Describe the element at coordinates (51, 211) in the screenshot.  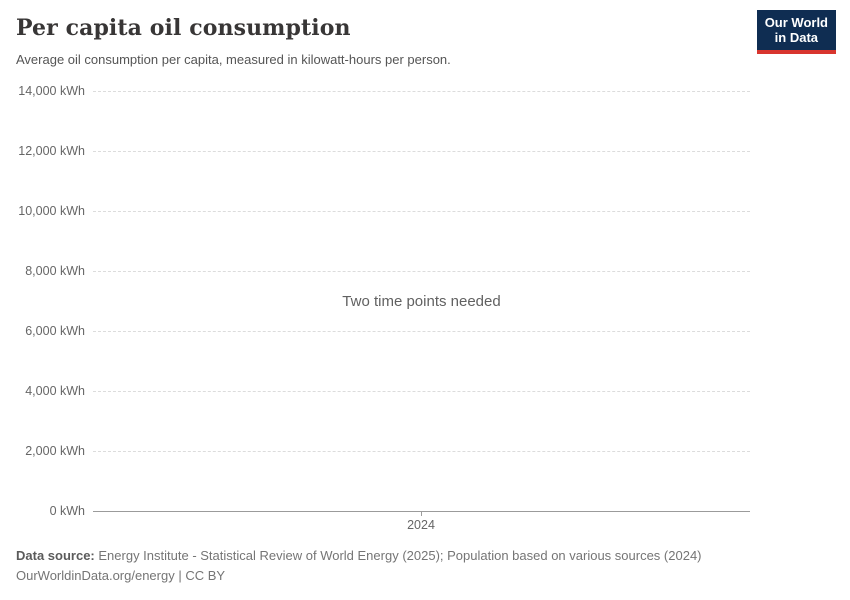
I see `y-axis-tick-label: 10,000 kWh` at that location.